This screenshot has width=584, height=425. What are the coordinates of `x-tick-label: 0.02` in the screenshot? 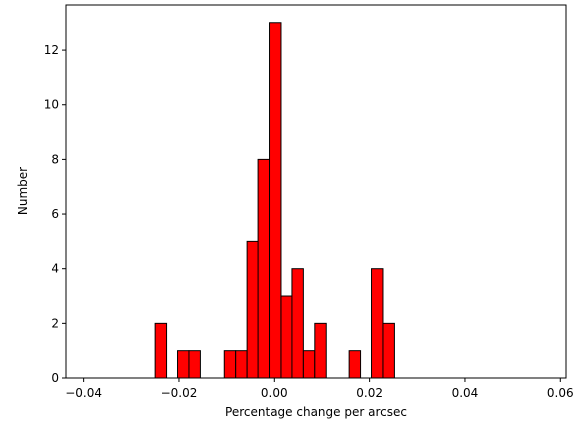 It's located at (369, 393).